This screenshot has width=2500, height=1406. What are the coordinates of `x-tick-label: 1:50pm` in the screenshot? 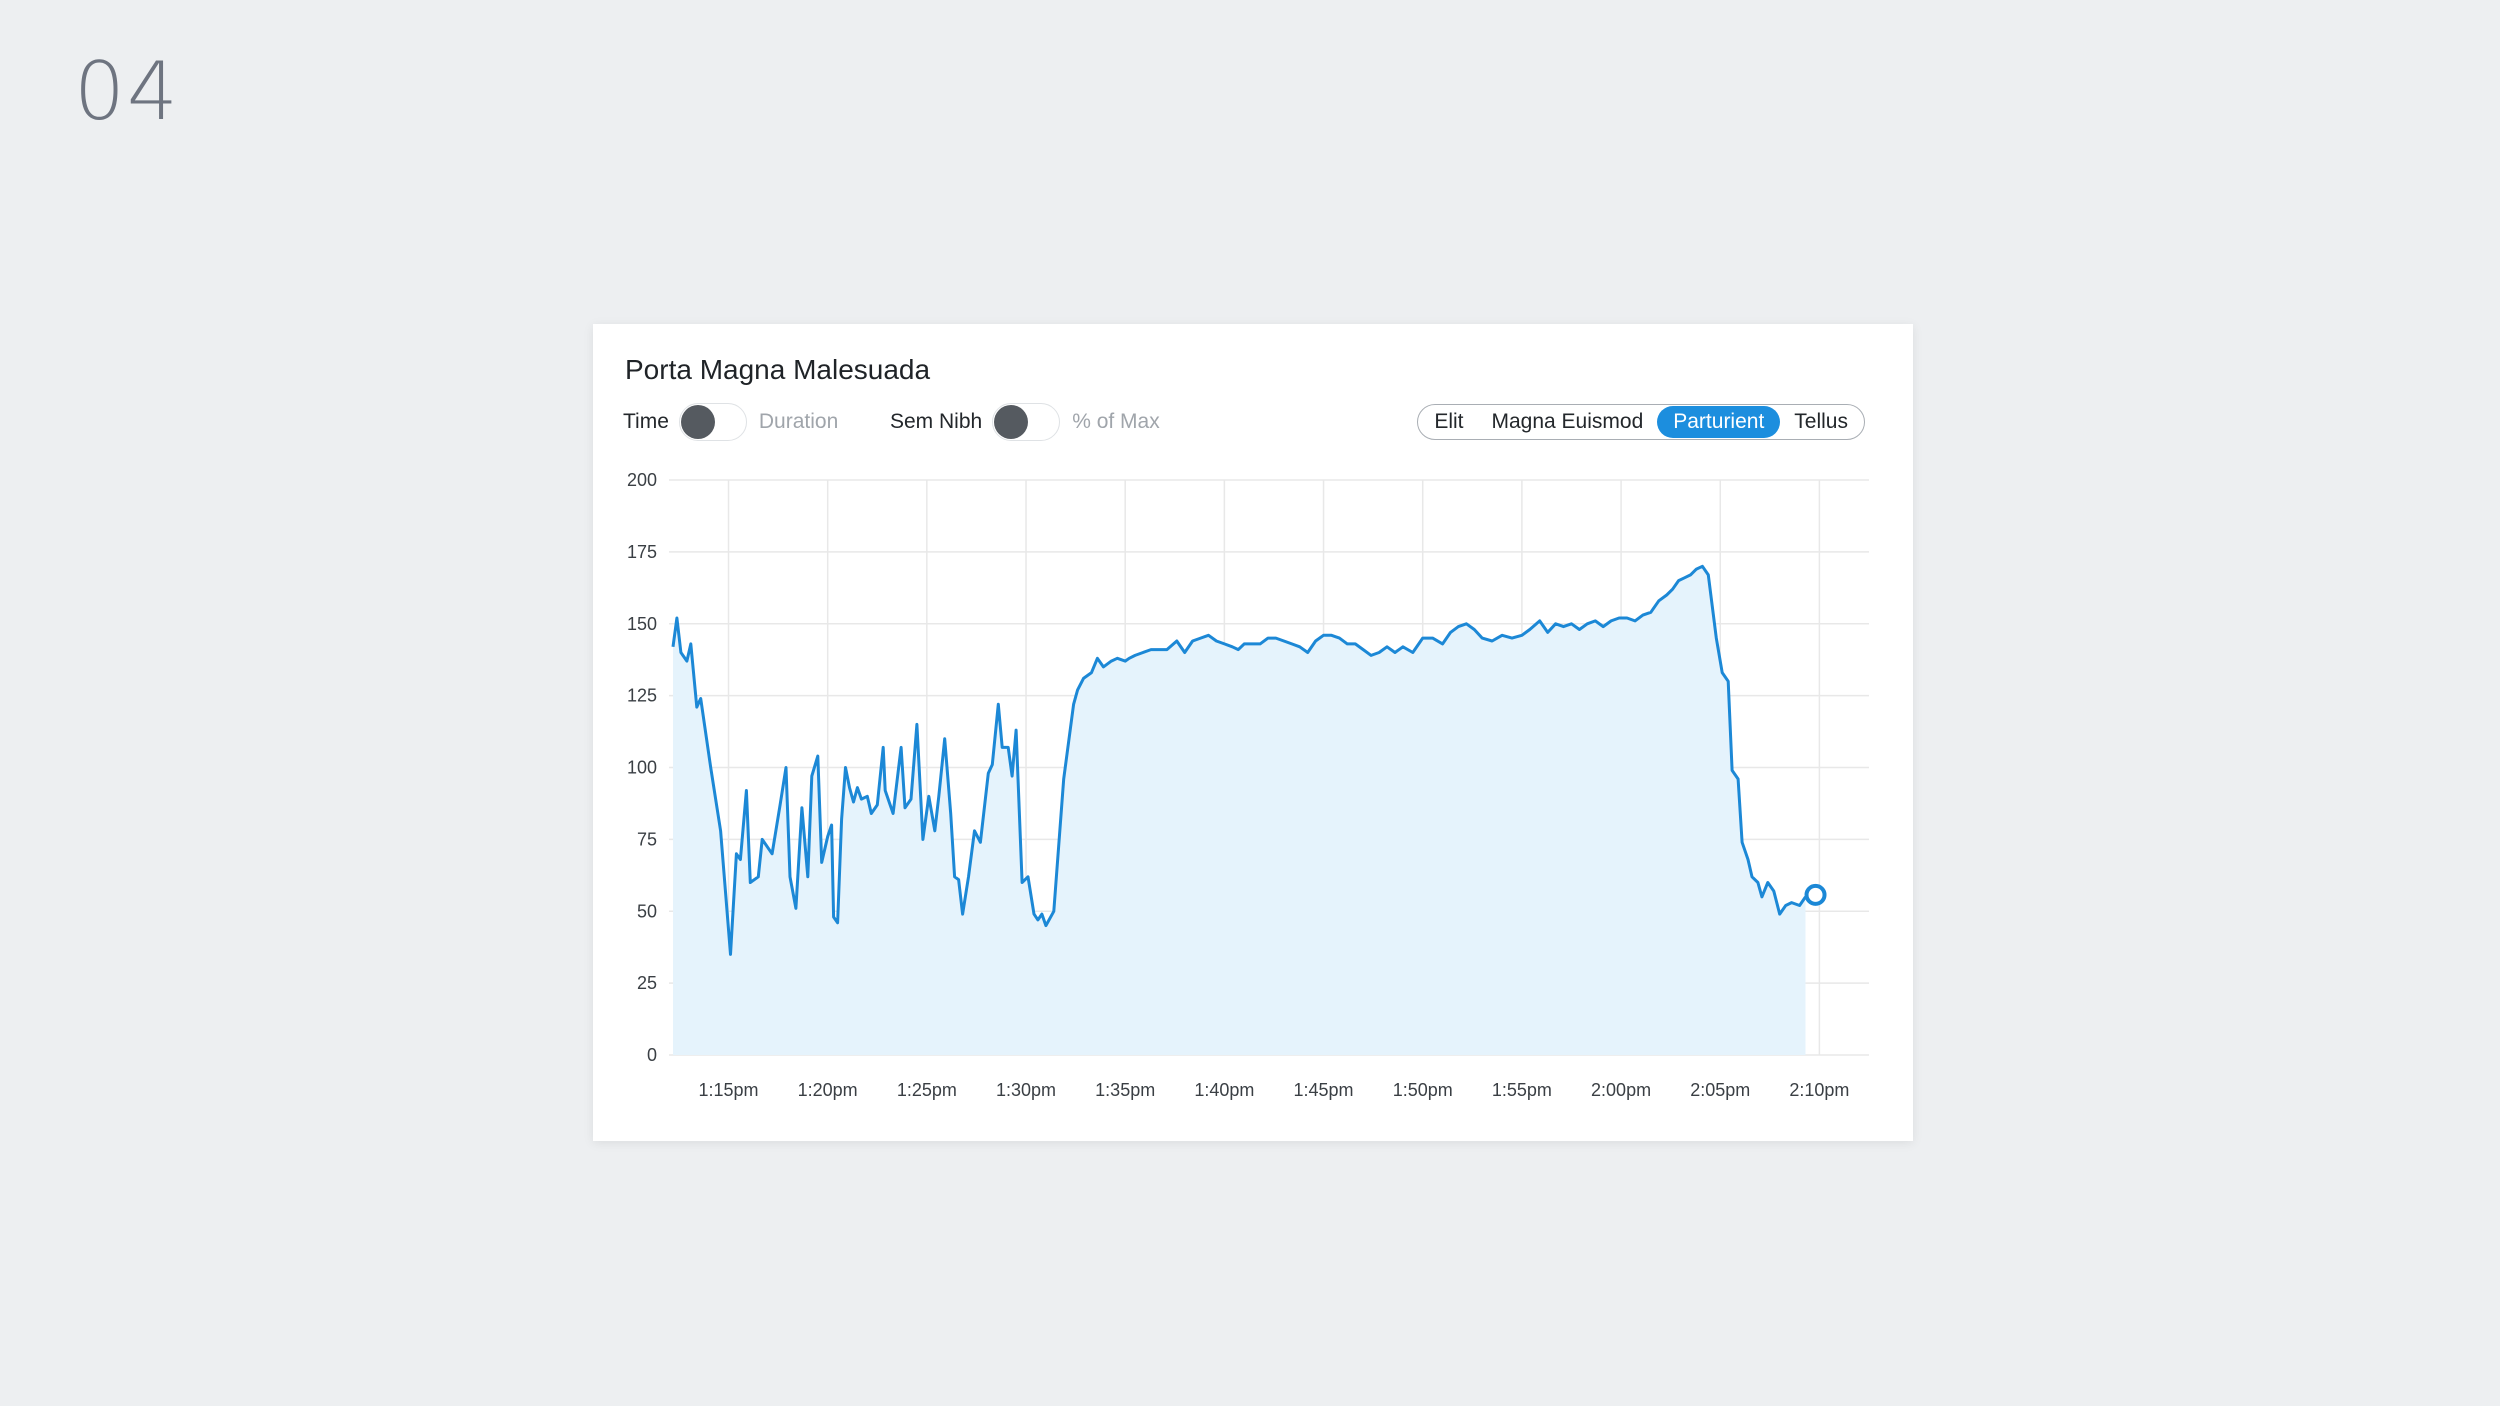 It's located at (1423, 1090).